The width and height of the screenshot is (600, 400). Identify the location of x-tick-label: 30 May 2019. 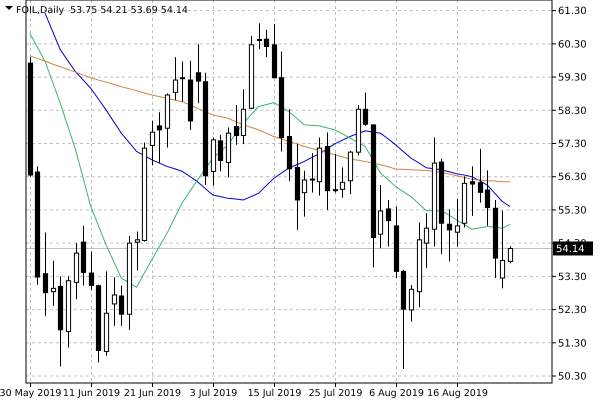
(31, 393).